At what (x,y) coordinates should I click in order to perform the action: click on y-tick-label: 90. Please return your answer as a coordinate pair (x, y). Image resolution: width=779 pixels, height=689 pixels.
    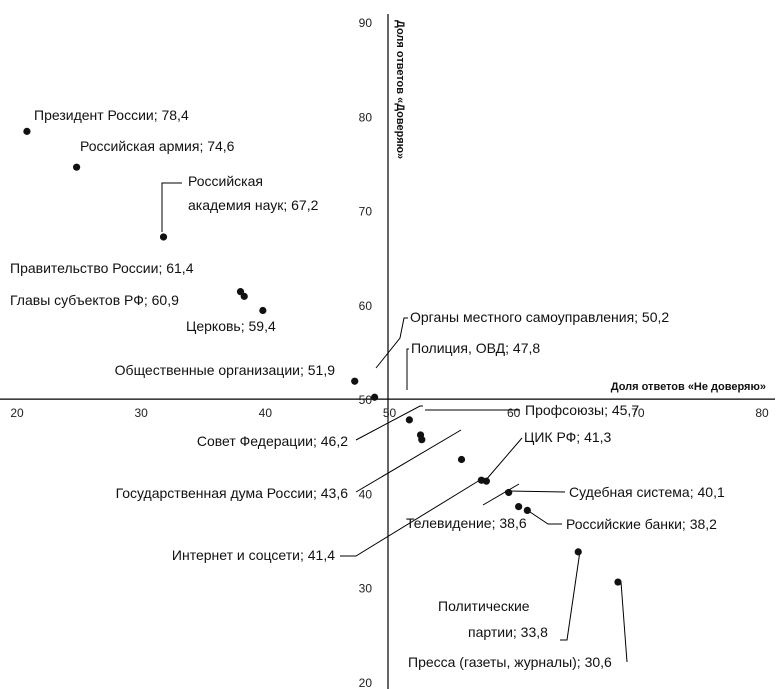
    Looking at the image, I should click on (366, 23).